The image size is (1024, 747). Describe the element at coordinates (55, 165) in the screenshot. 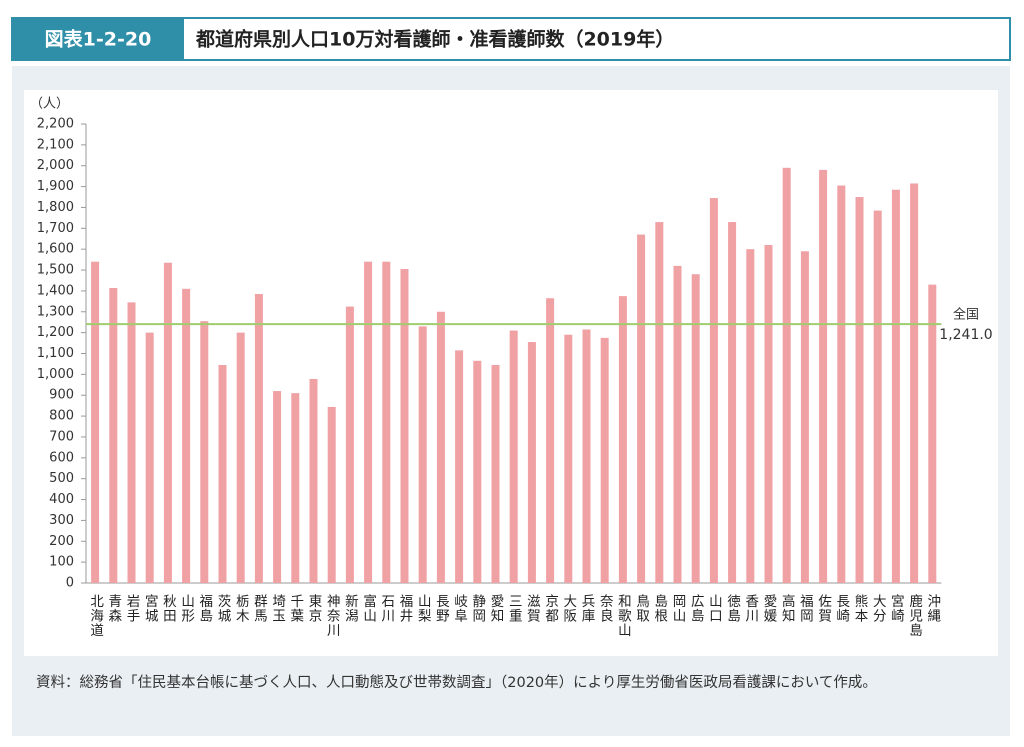

I see `y-tick-label: 2,000` at that location.